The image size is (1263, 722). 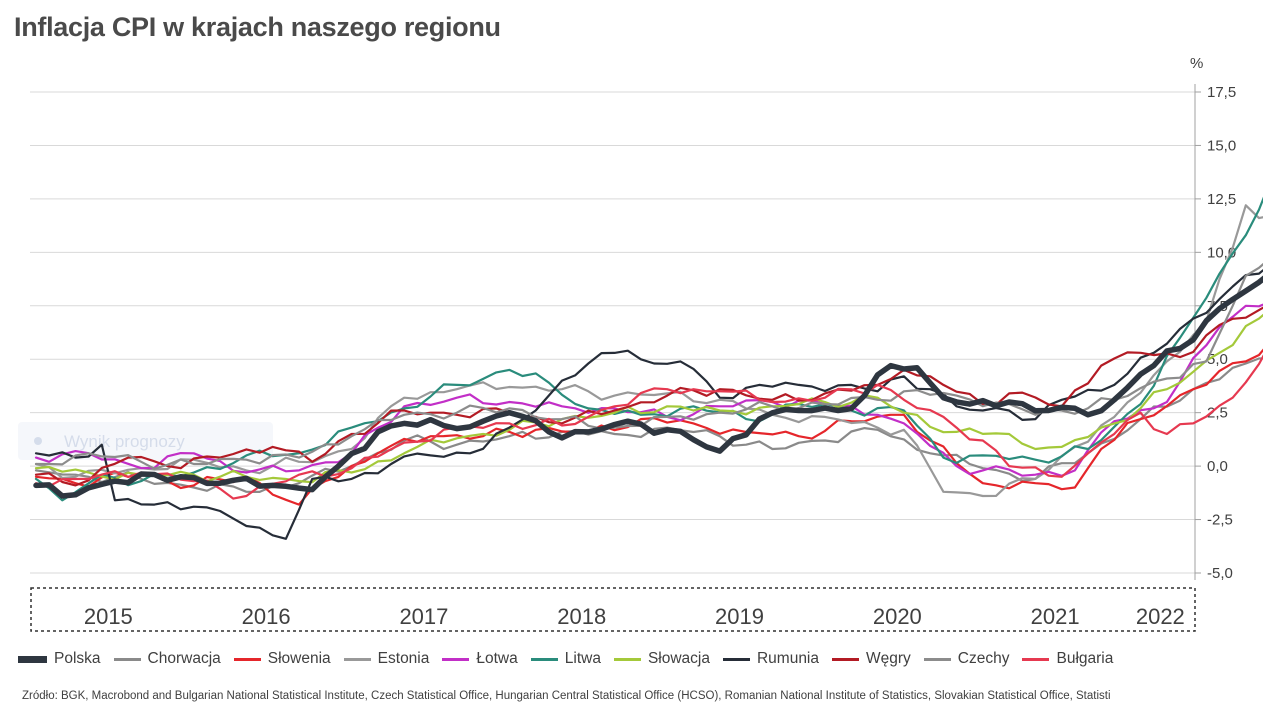 What do you see at coordinates (1221, 92) in the screenshot?
I see `y-tick-label: 17,5` at bounding box center [1221, 92].